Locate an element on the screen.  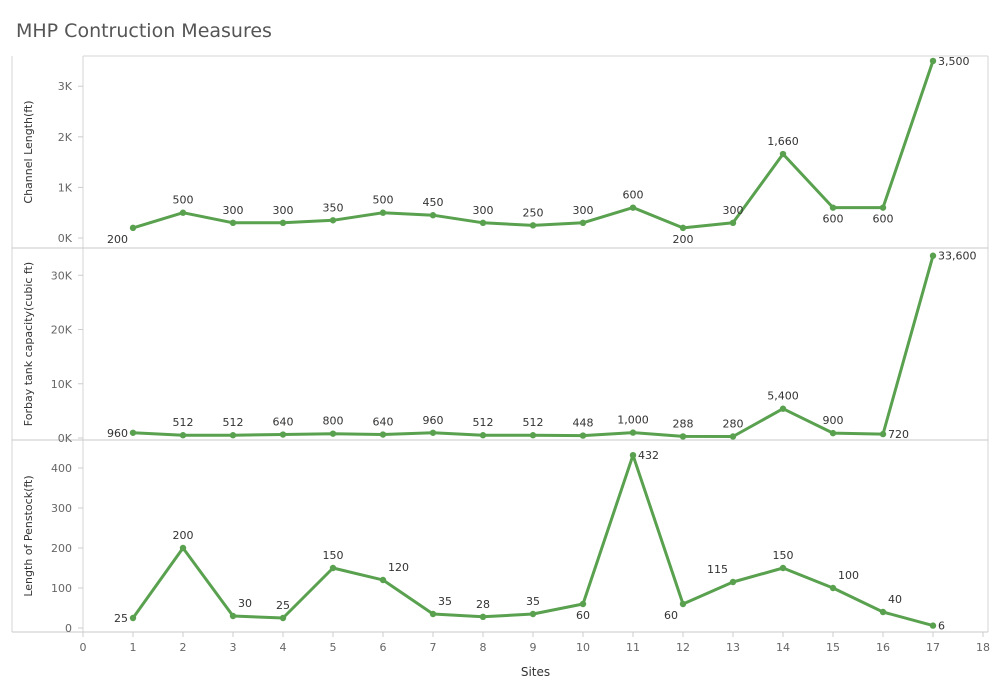
x-tick-label: 17 is located at coordinates (933, 647).